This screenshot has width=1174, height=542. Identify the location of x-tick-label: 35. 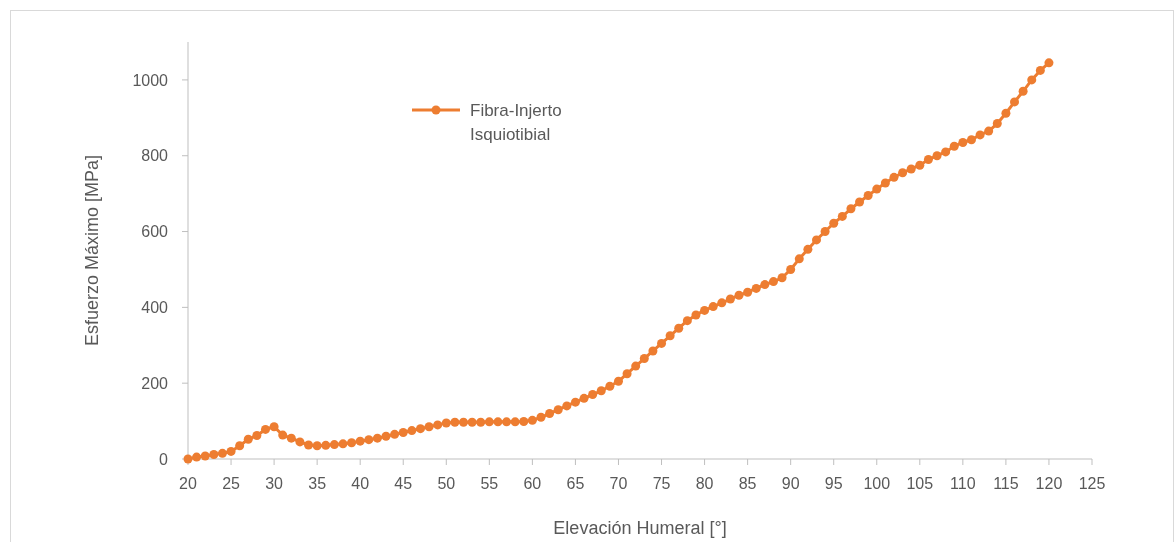
(317, 483).